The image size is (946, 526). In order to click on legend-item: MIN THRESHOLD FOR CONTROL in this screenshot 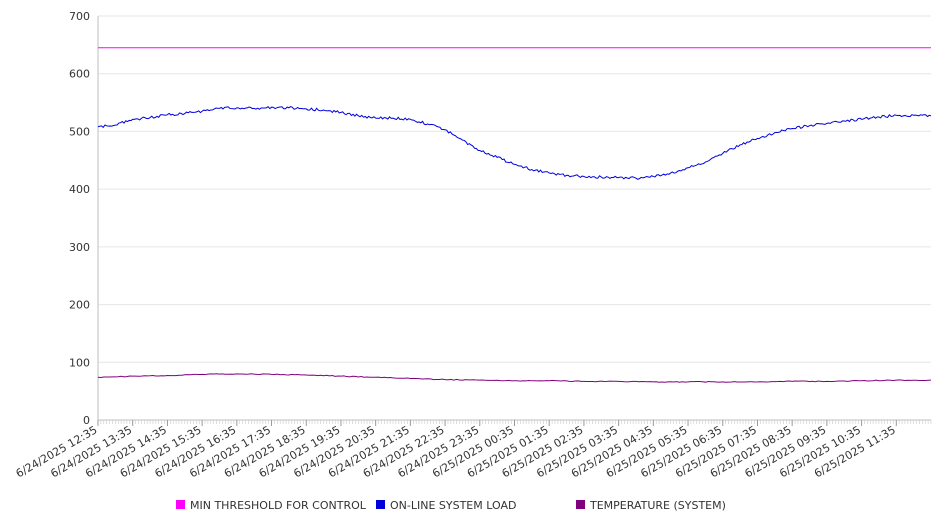, I will do `click(271, 505)`.